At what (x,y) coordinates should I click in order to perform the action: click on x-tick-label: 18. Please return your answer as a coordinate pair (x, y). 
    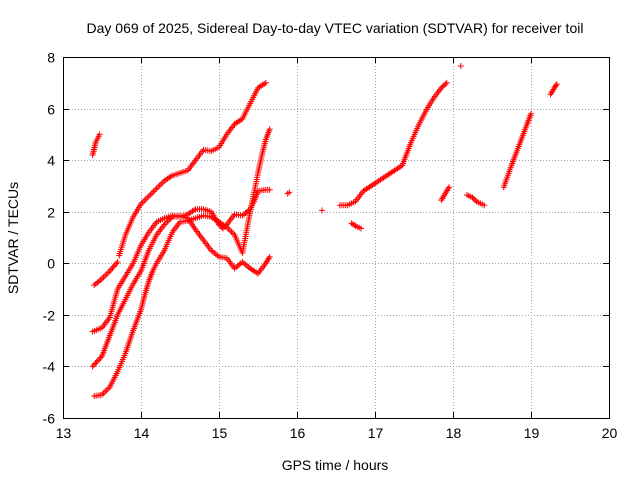
    Looking at the image, I should click on (454, 433).